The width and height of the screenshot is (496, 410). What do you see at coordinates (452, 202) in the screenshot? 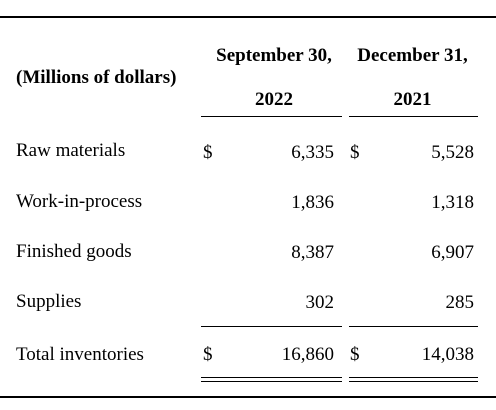
I see `row-2-col2-value: 1,318` at bounding box center [452, 202].